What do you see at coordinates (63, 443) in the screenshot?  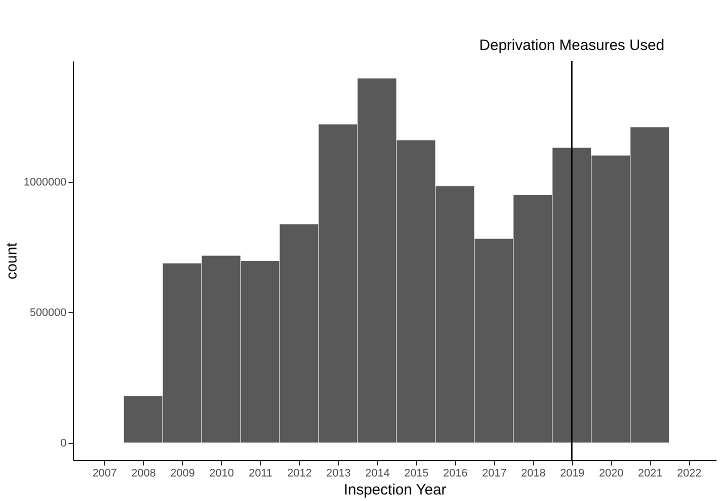 I see `y-tick-label: 0` at bounding box center [63, 443].